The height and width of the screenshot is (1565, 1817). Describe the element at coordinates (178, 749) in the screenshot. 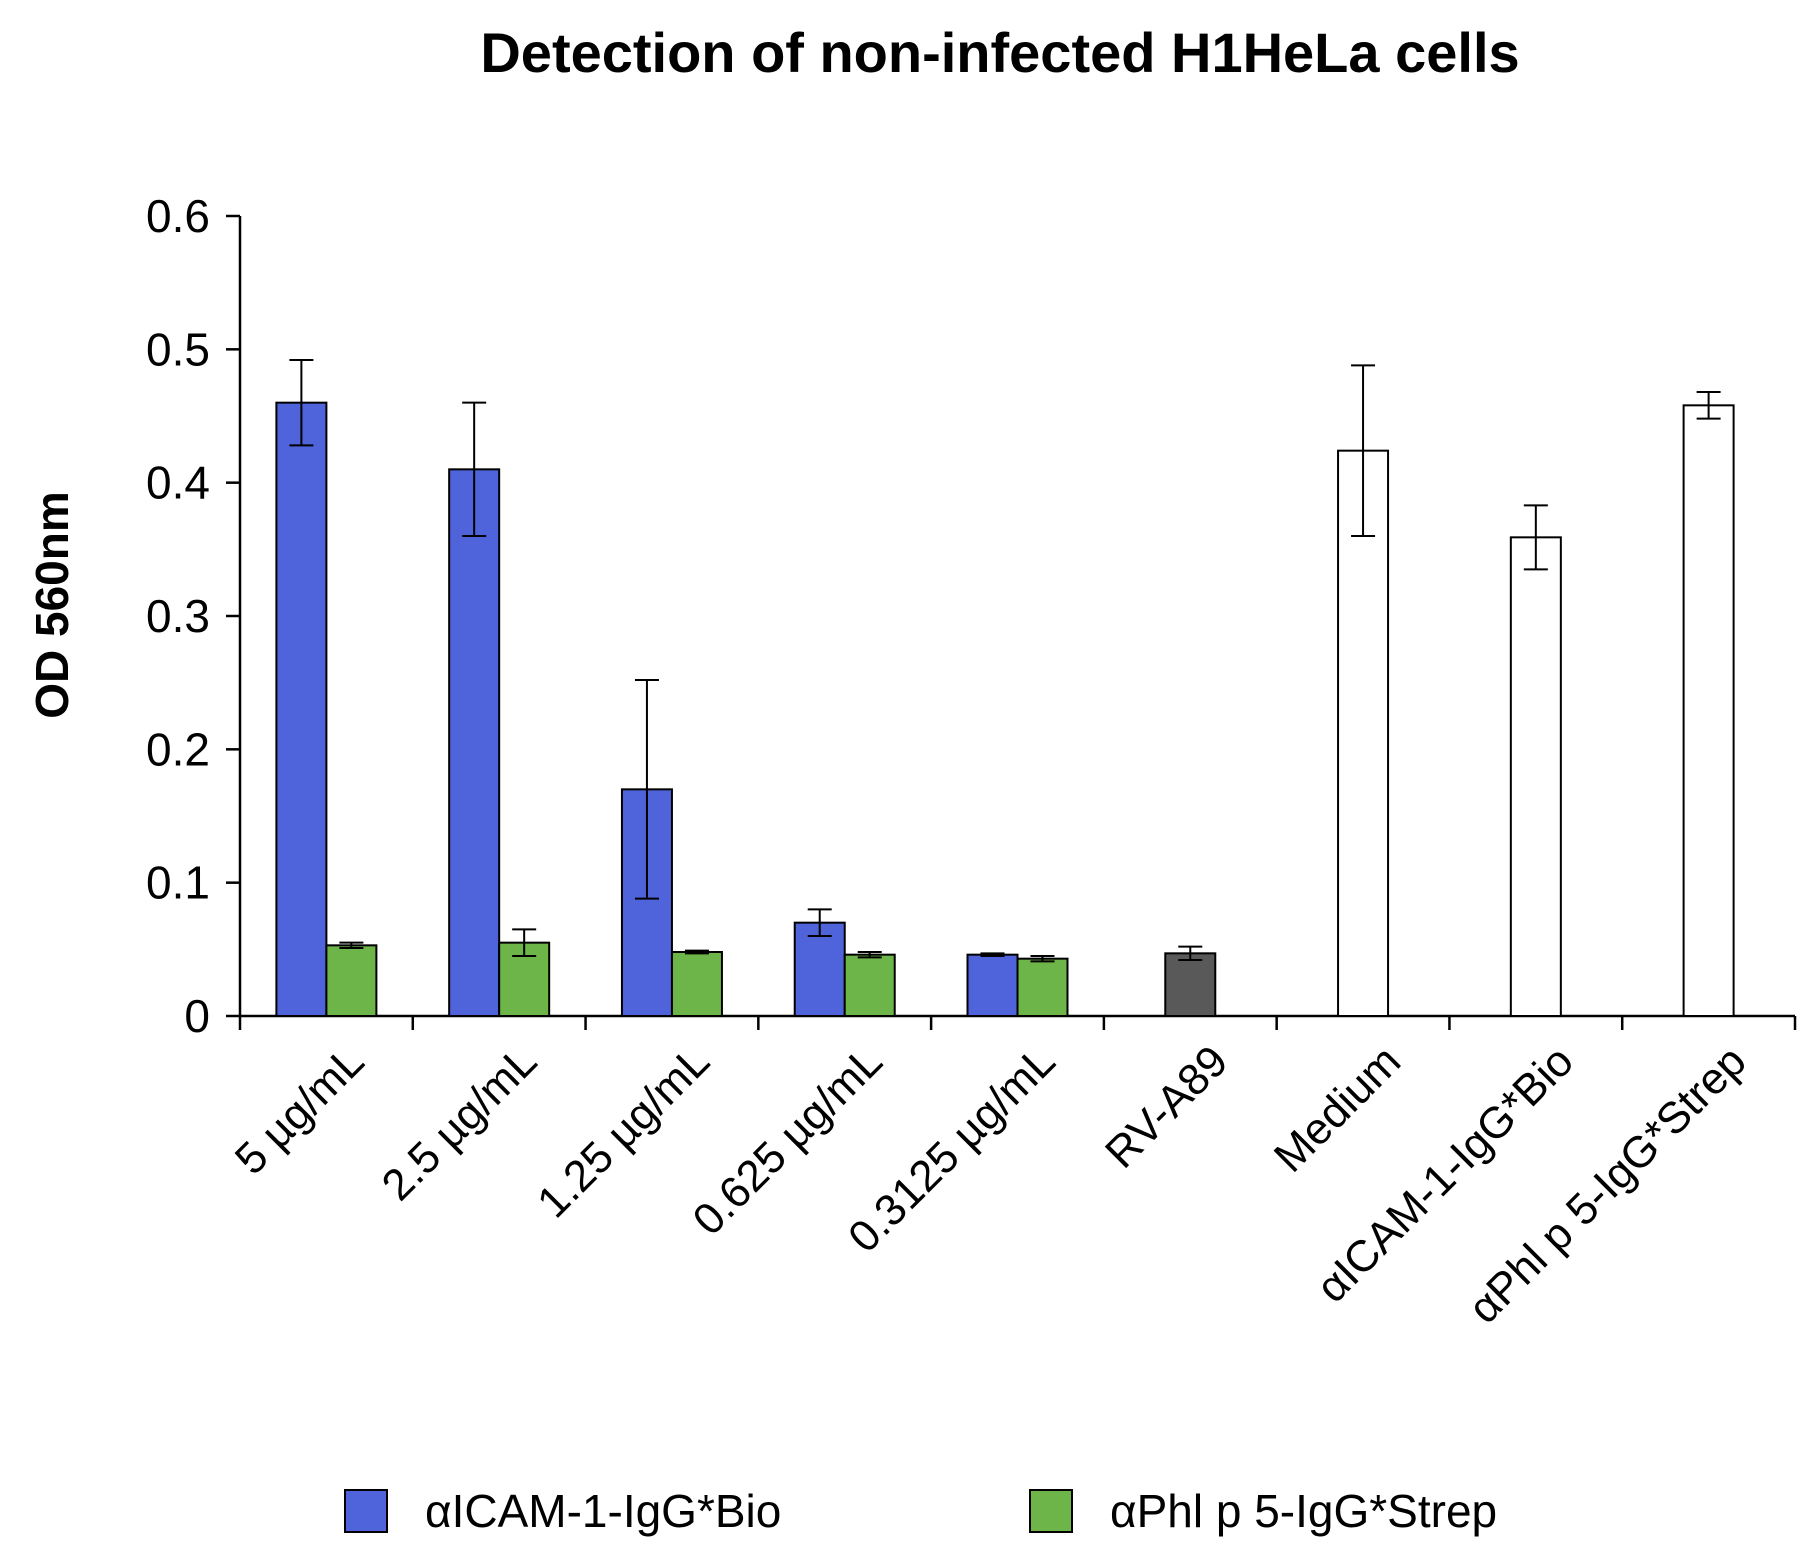

I see `y-tick-label: 0.2` at that location.